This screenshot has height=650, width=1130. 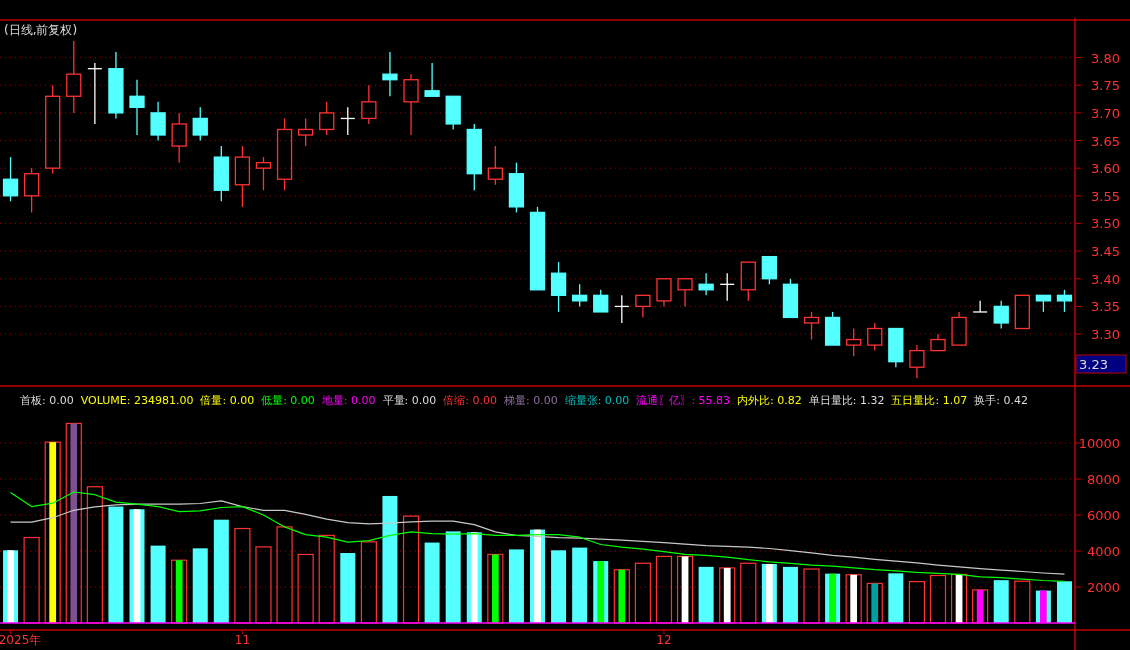 I want to click on y-tick-label: 3.40, so click(x=1105, y=279).